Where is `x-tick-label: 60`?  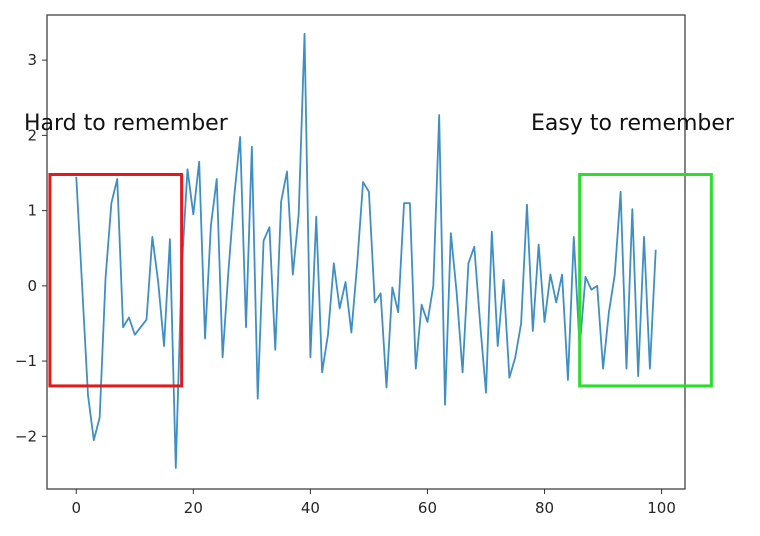 x-tick-label: 60 is located at coordinates (427, 508).